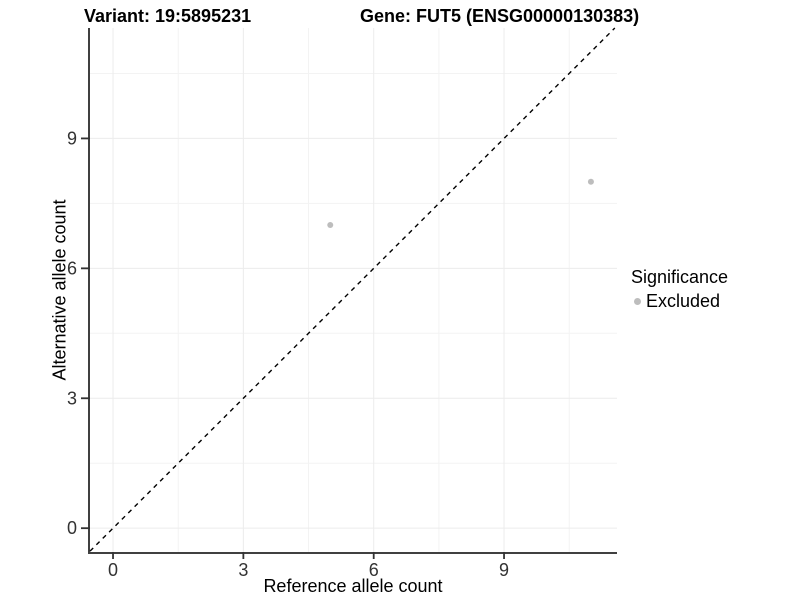  What do you see at coordinates (78, 333) in the screenshot?
I see `y-axis-ticks: 0 3 6 9` at bounding box center [78, 333].